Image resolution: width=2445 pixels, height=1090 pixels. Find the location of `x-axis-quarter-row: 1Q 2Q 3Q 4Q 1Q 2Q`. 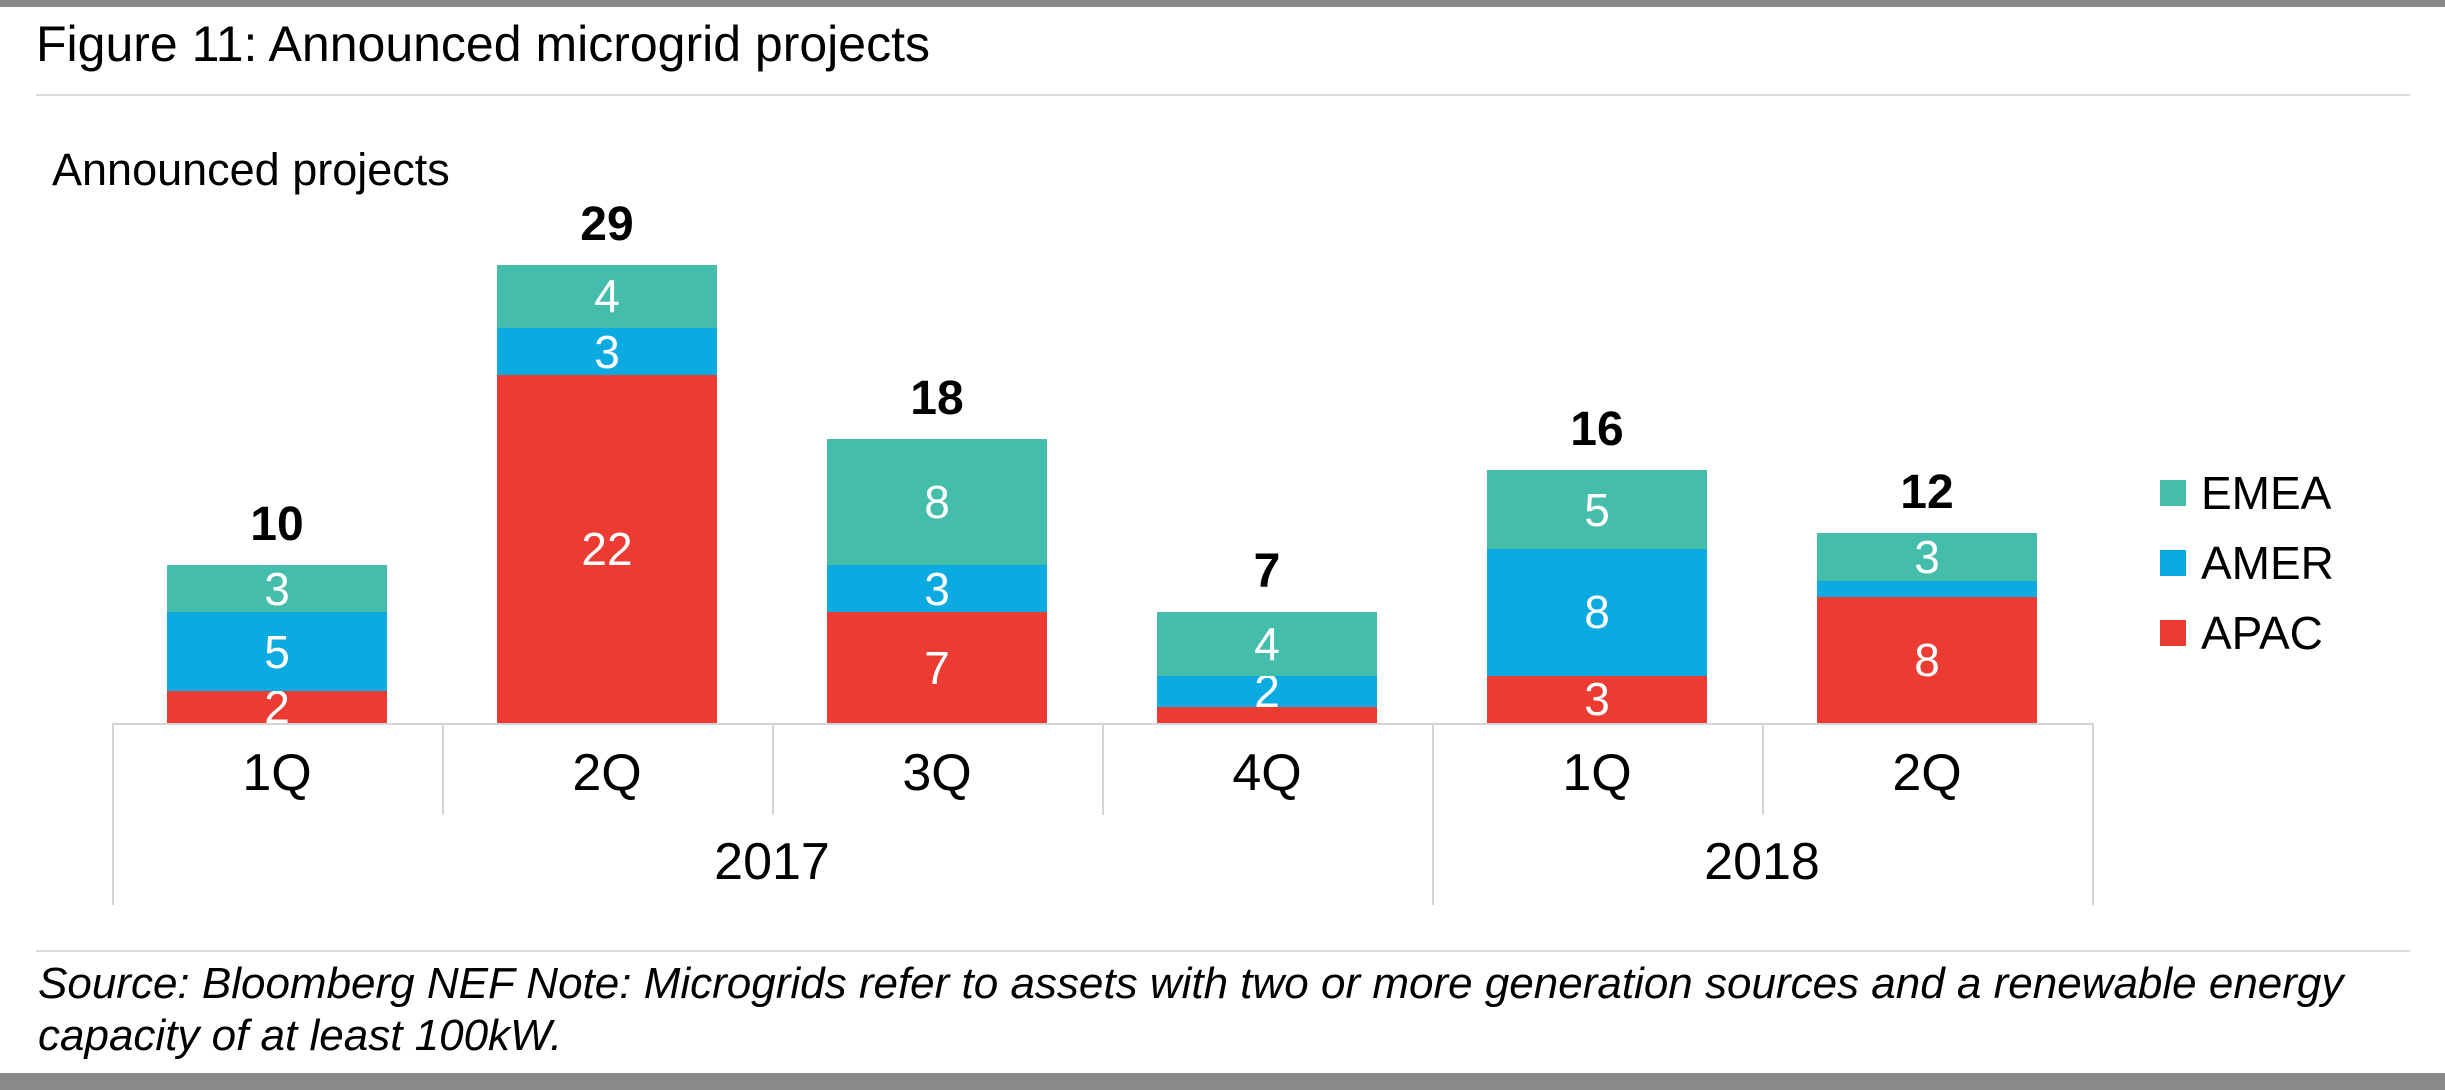

x-axis-quarter-row: 1Q 2Q 3Q 4Q 1Q 2Q is located at coordinates (1102, 769).